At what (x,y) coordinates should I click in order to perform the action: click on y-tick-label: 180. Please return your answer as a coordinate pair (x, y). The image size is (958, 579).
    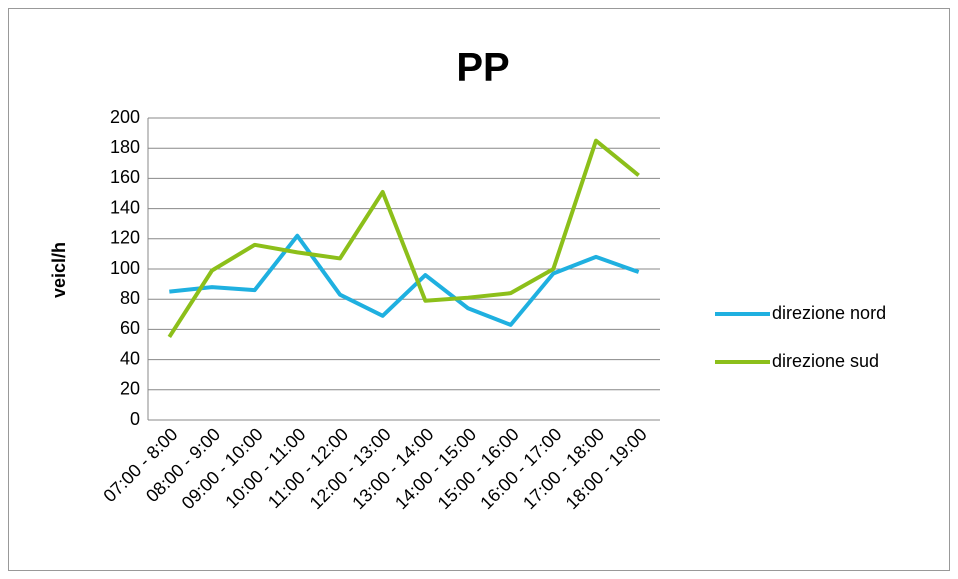
    Looking at the image, I should click on (125, 147).